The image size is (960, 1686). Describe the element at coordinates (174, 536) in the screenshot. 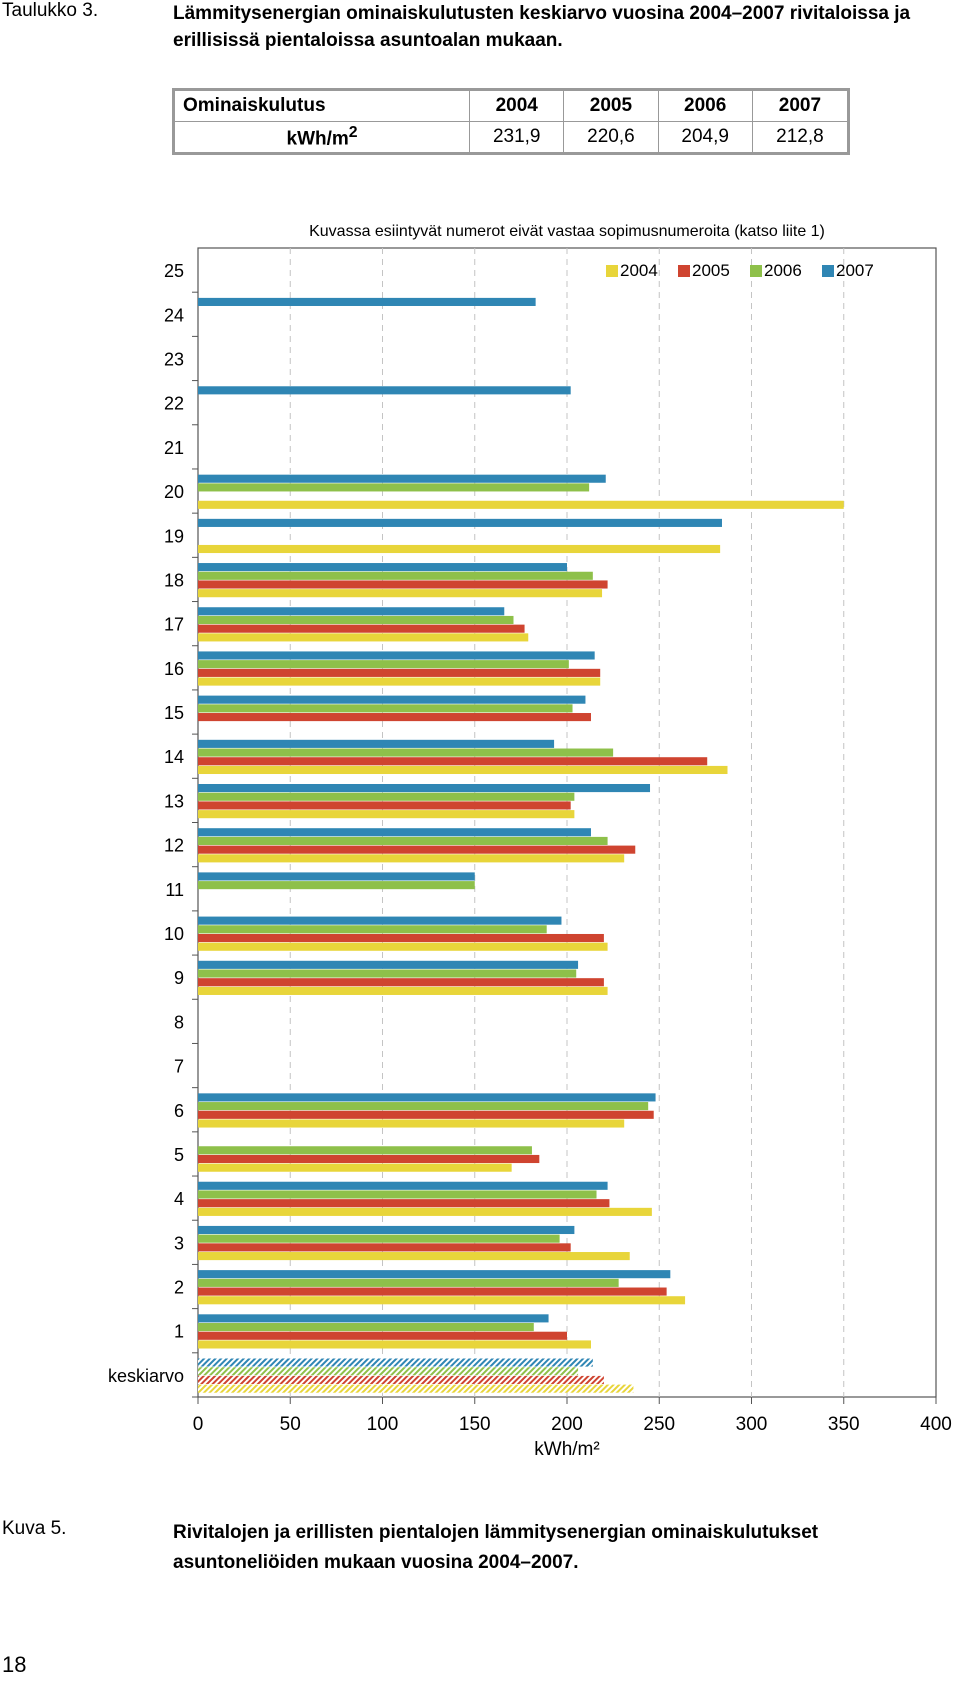

I see `y-tick-label: 19` at that location.